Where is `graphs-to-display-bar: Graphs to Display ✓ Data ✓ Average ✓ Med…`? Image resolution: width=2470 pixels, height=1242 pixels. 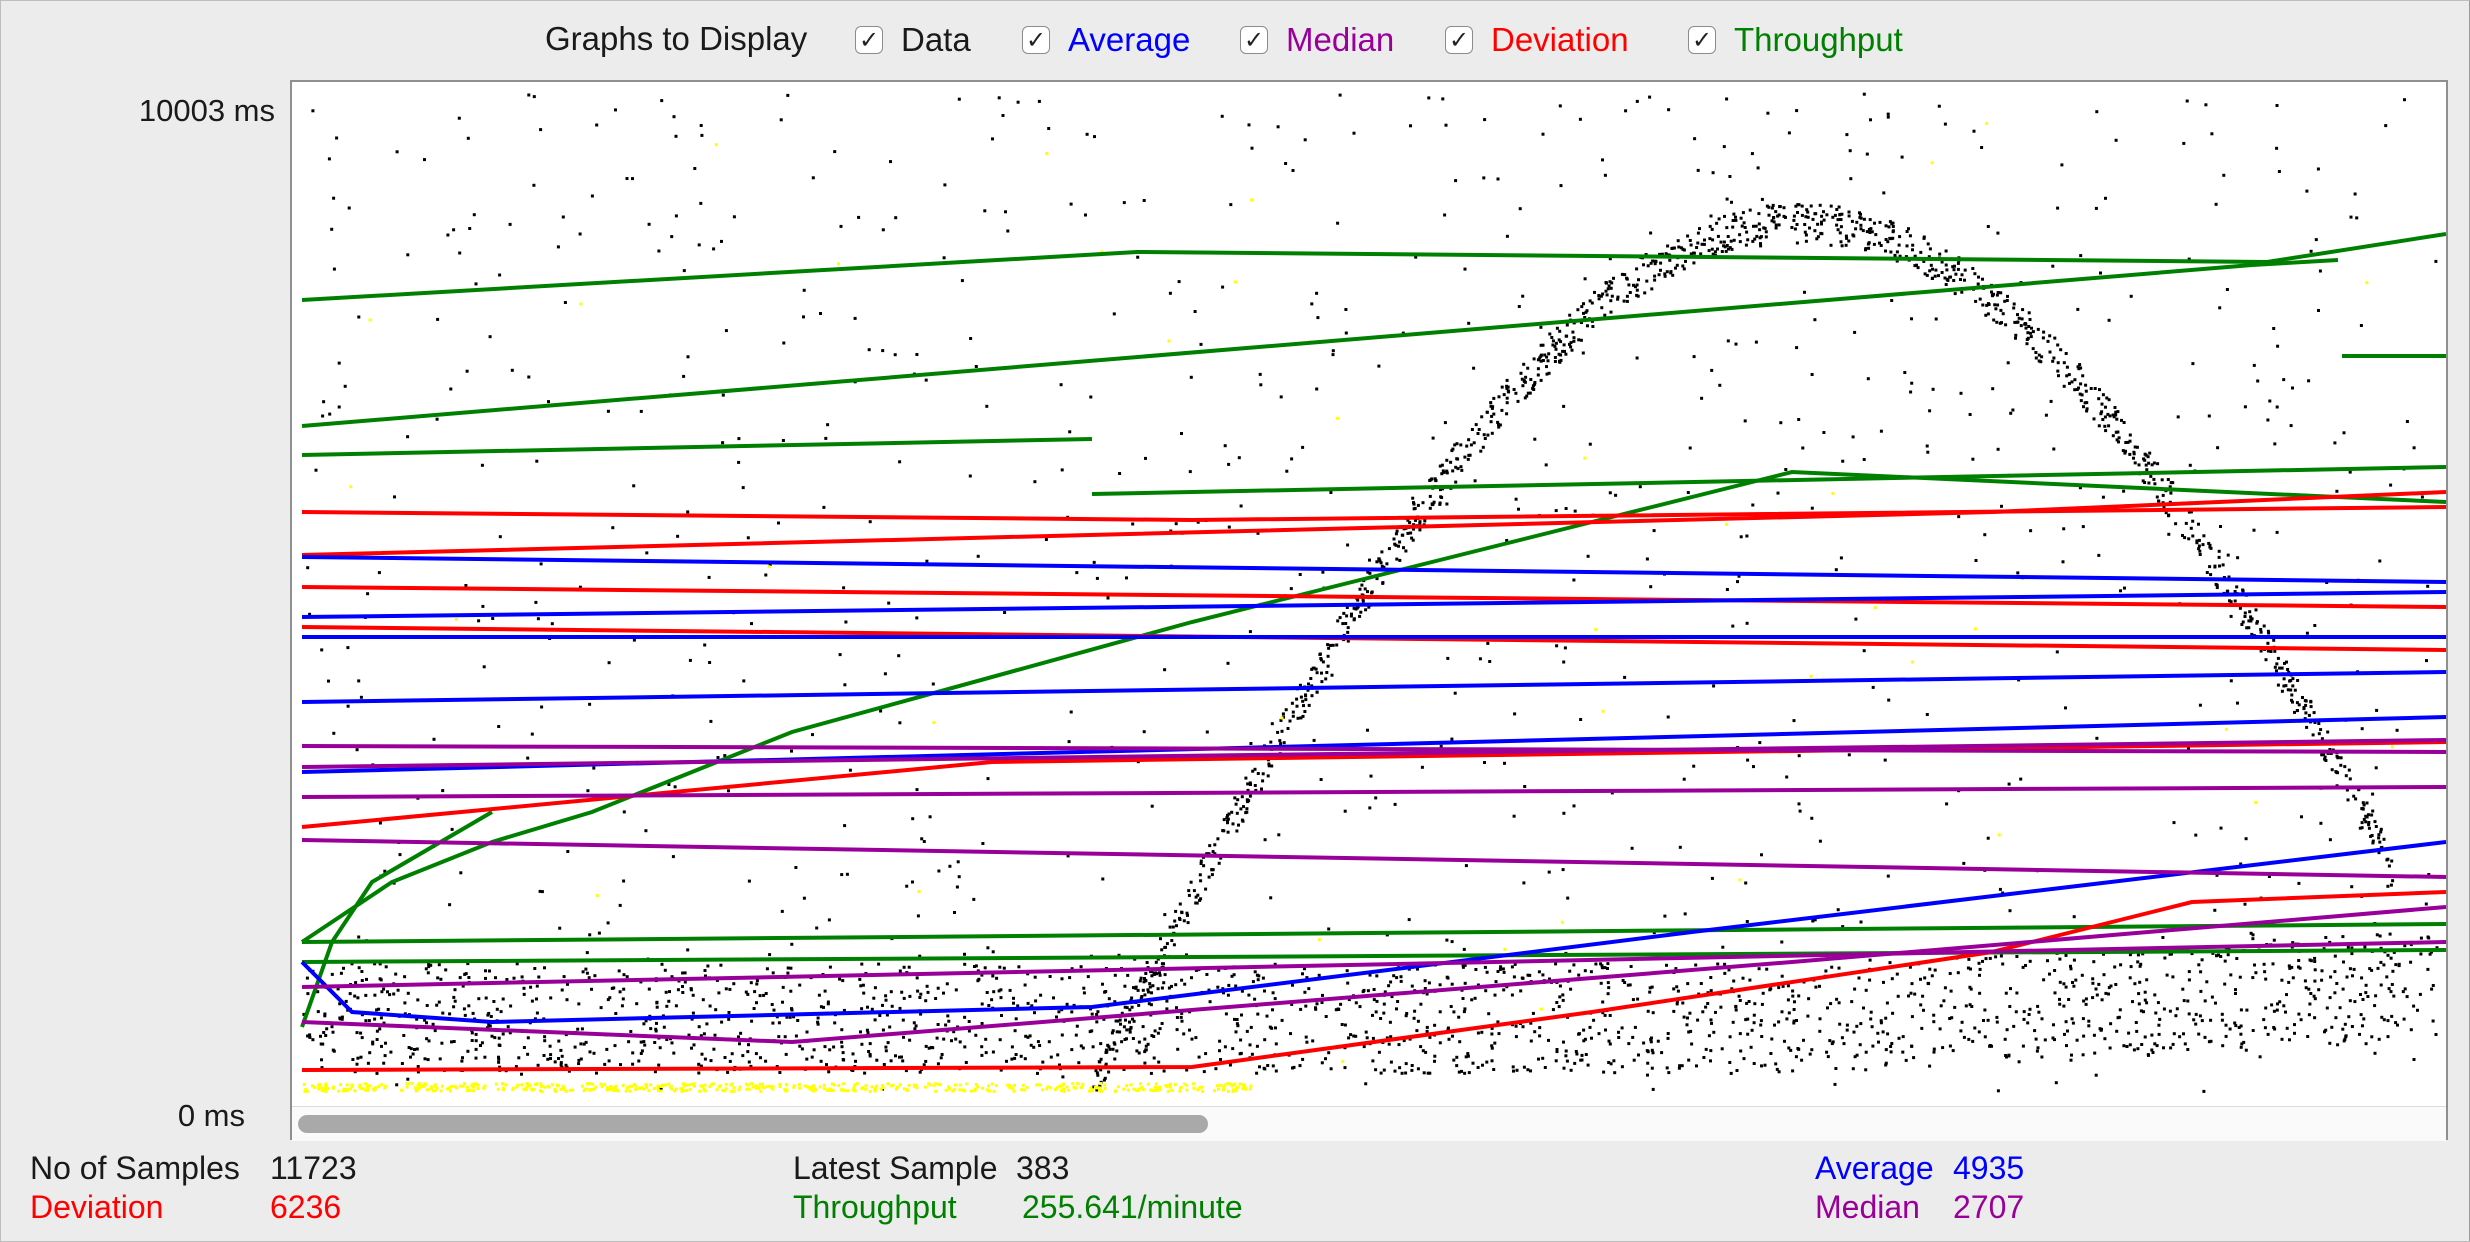
graphs-to-display-bar: Graphs to Display ✓ Data ✓ Average ✓ Med… is located at coordinates (1235, 40).